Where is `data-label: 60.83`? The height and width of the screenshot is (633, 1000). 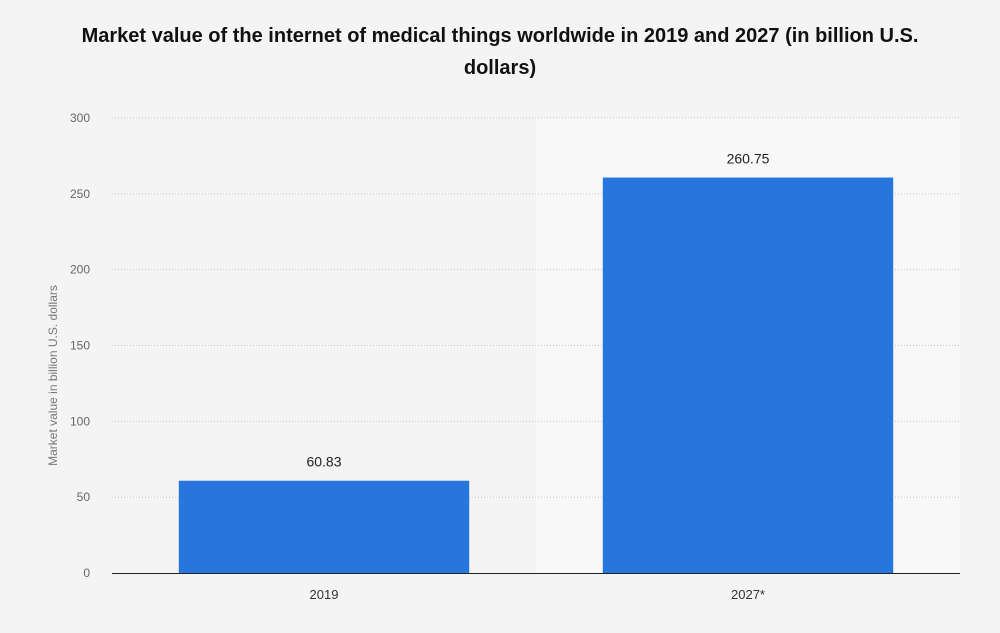 data-label: 60.83 is located at coordinates (323, 462).